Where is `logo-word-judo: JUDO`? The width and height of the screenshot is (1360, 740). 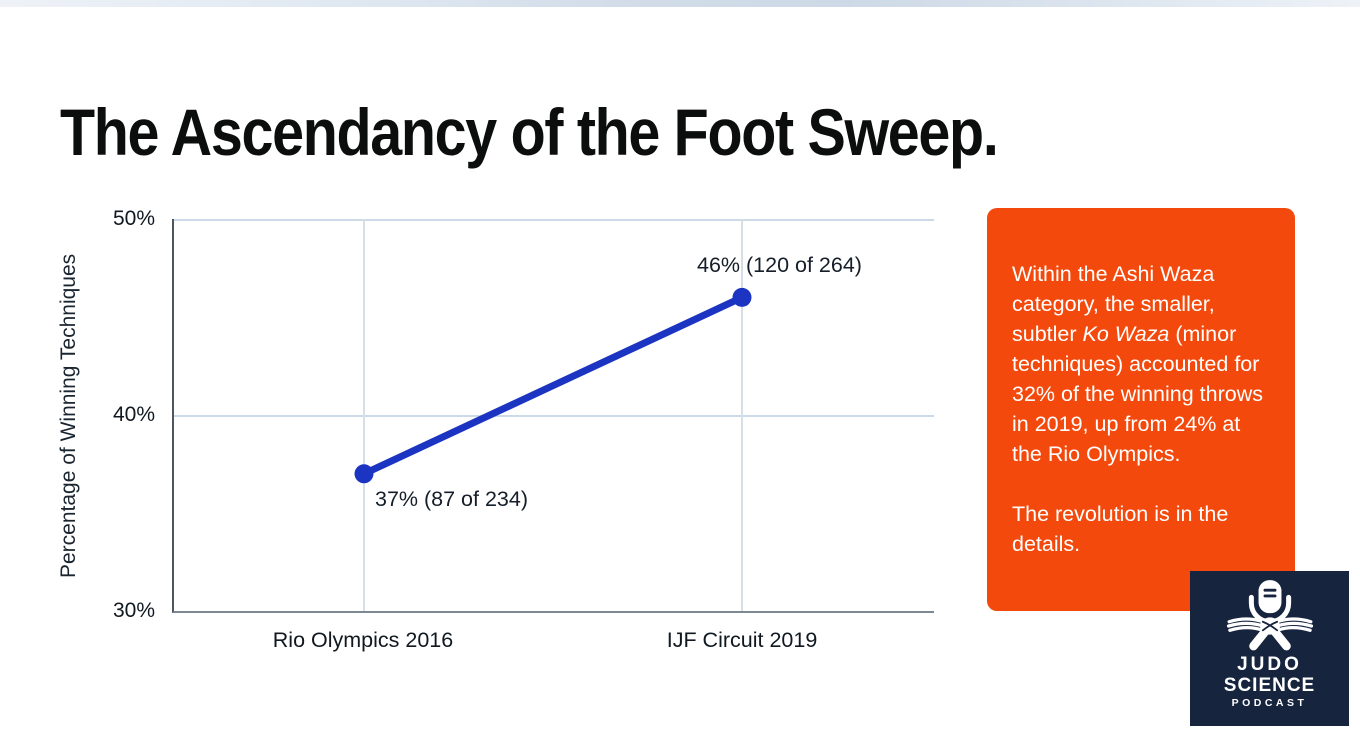 logo-word-judo: JUDO is located at coordinates (1269, 664).